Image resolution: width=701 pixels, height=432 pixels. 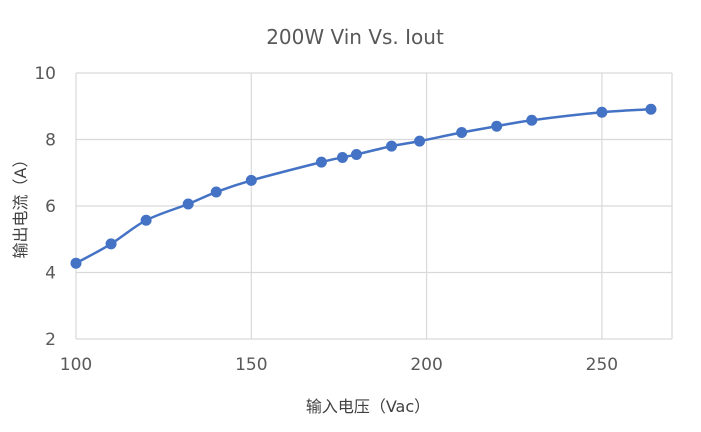 I want to click on y-tick-label: 8, so click(x=50, y=141).